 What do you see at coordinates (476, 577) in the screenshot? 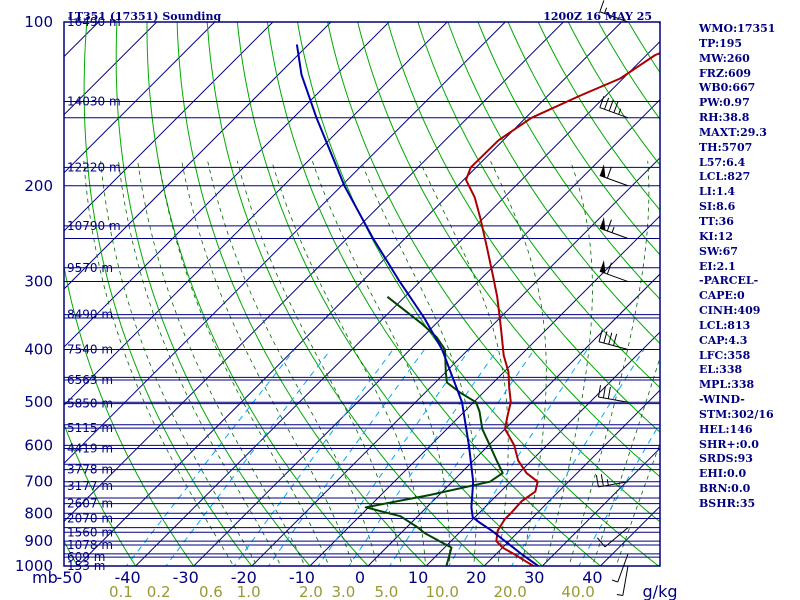
I see `temperature-tick-label: 20` at bounding box center [476, 577].